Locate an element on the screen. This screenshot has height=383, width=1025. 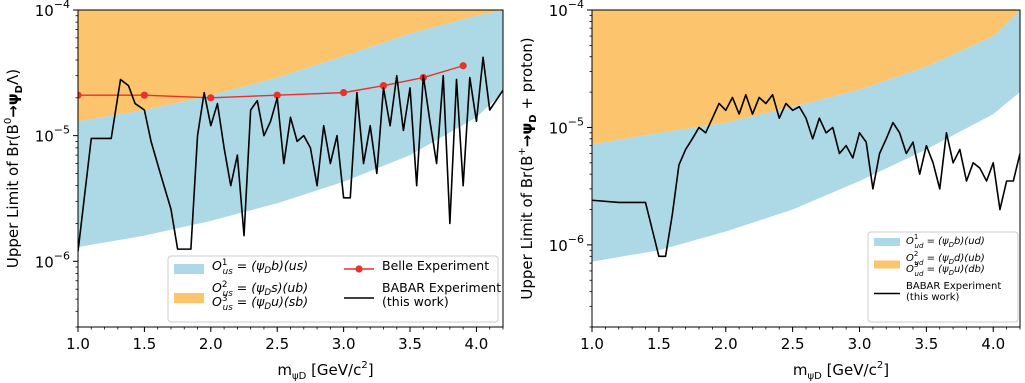
legend-label: O1 ud = (ψDb)(ud) is located at coordinates (945, 241).